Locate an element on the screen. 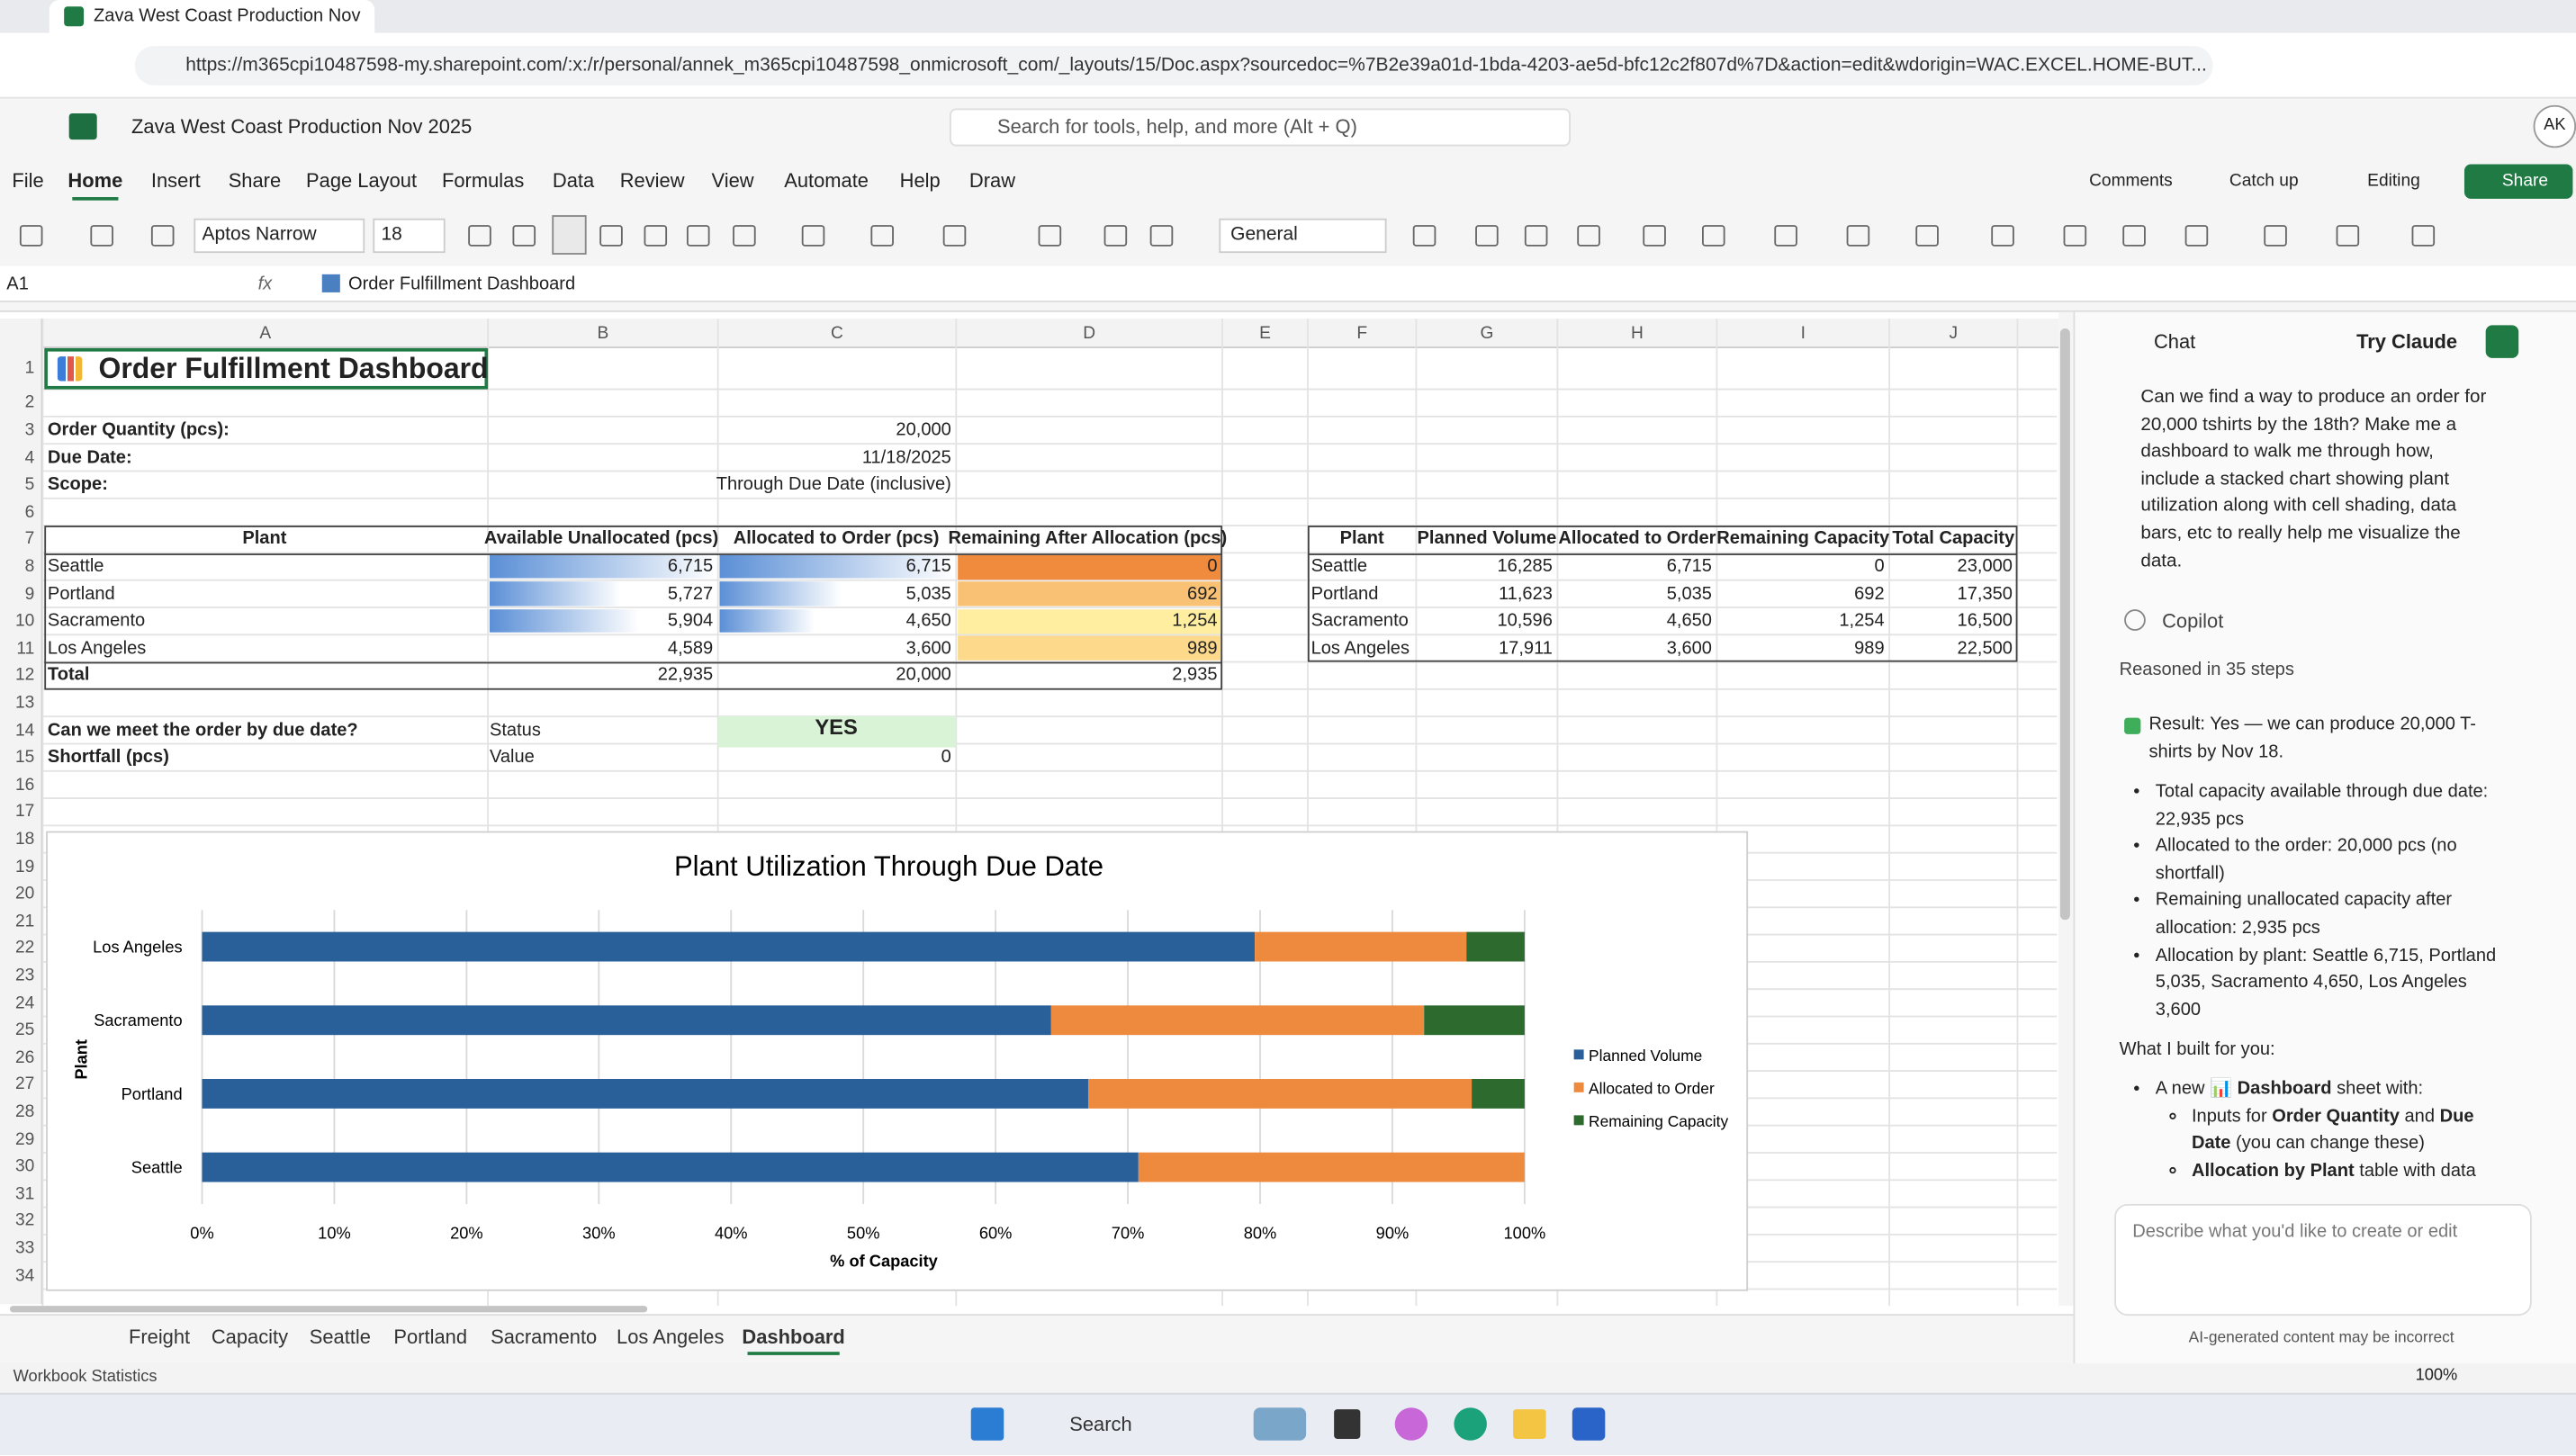  disclaimer: AI-generated content may be incorrect is located at coordinates (2321, 1339).